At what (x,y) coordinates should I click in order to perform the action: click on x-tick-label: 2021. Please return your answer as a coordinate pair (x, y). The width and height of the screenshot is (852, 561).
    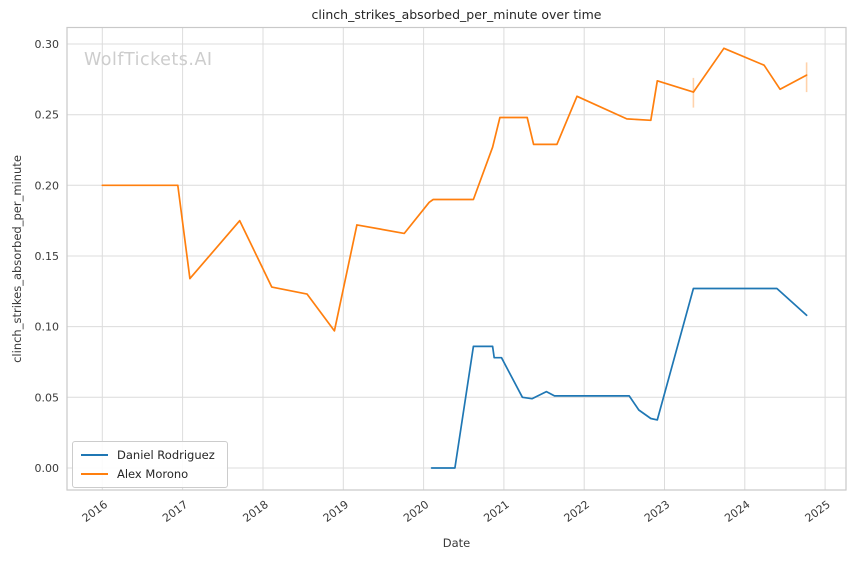
    Looking at the image, I should click on (496, 511).